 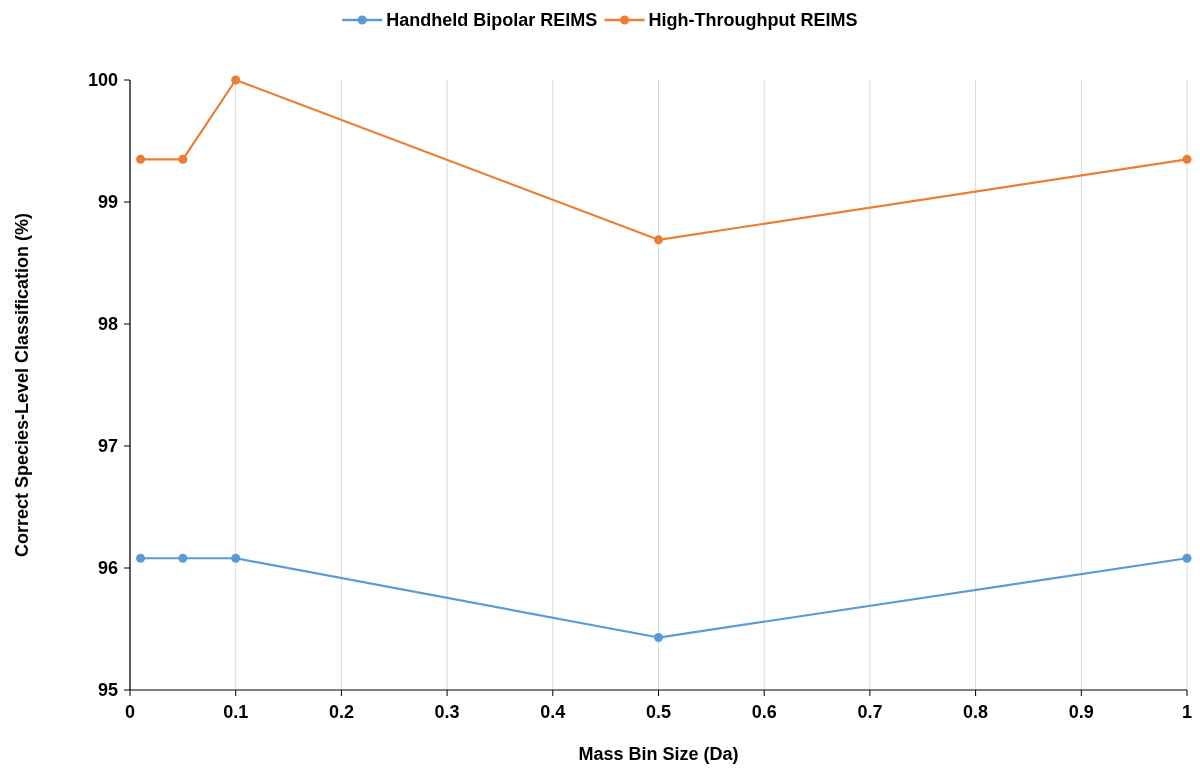 I want to click on x-tick-label: 0.3, so click(x=447, y=712).